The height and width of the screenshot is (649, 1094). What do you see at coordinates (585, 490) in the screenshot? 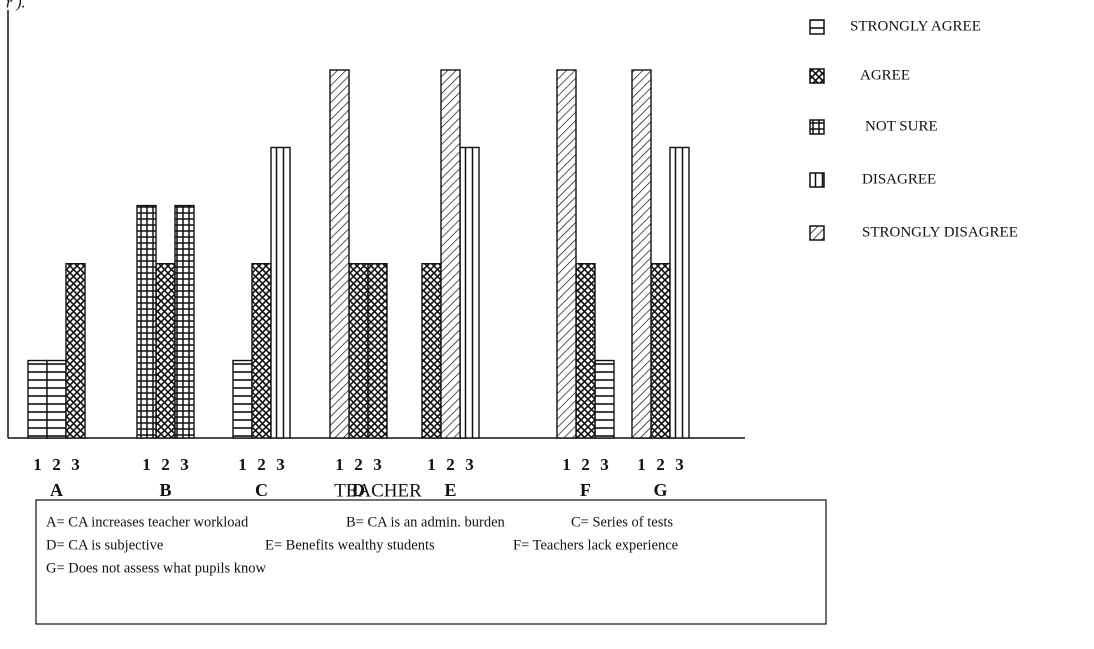
I see `group-label: F` at bounding box center [585, 490].